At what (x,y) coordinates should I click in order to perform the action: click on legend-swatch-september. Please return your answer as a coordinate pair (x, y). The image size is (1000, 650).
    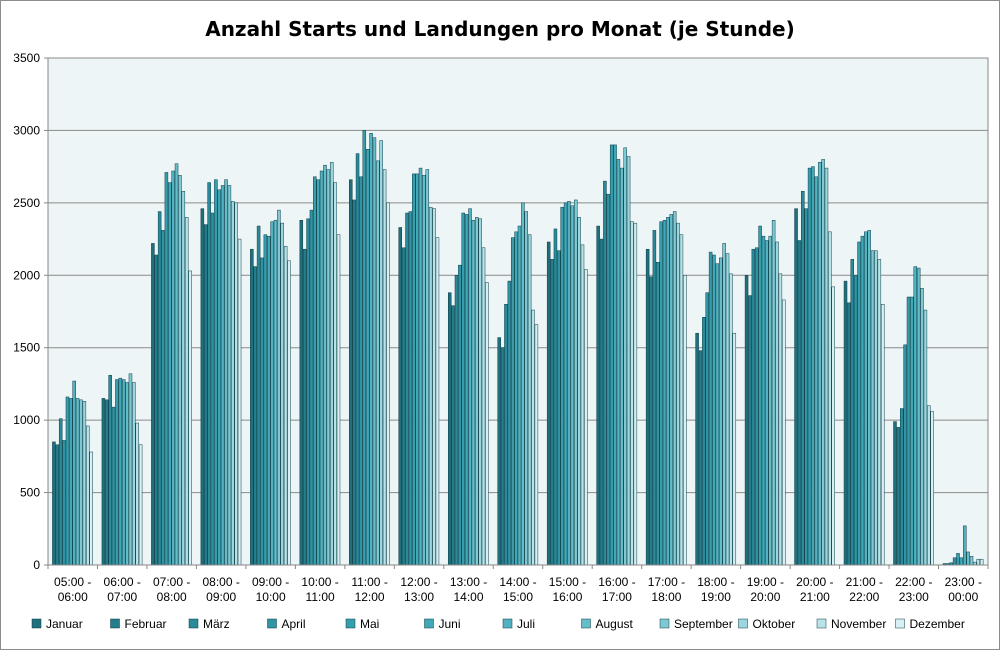
    Looking at the image, I should click on (664, 623).